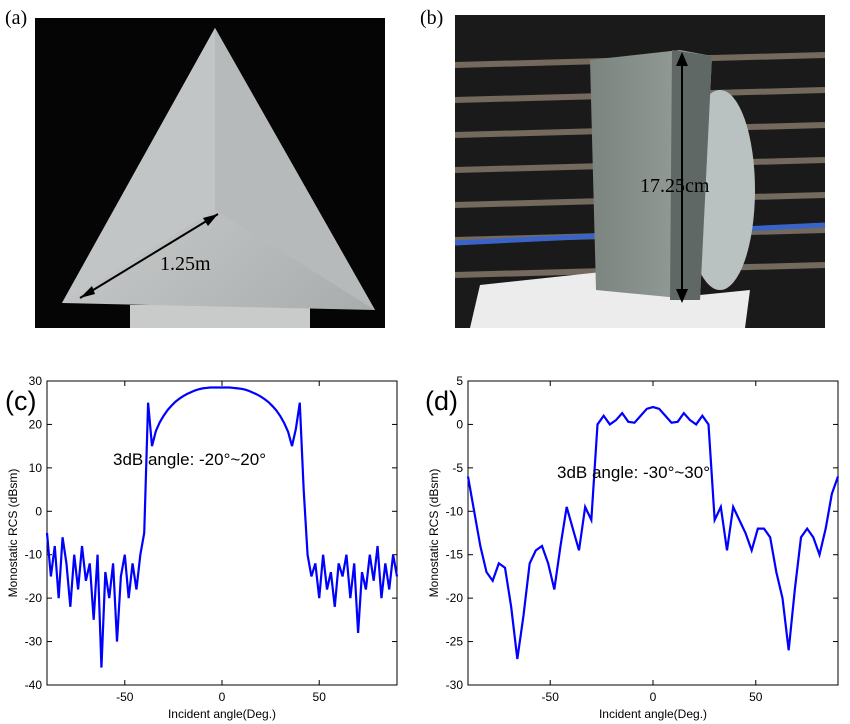 This screenshot has width=850, height=724. What do you see at coordinates (189, 459) in the screenshot?
I see `annotation: 3dB angle: -20°~20°` at bounding box center [189, 459].